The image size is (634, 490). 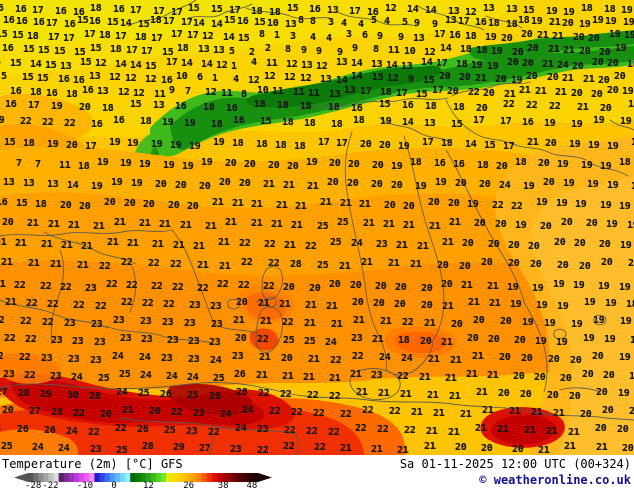 I want to click on temperature-value: 6, so click(x=365, y=35).